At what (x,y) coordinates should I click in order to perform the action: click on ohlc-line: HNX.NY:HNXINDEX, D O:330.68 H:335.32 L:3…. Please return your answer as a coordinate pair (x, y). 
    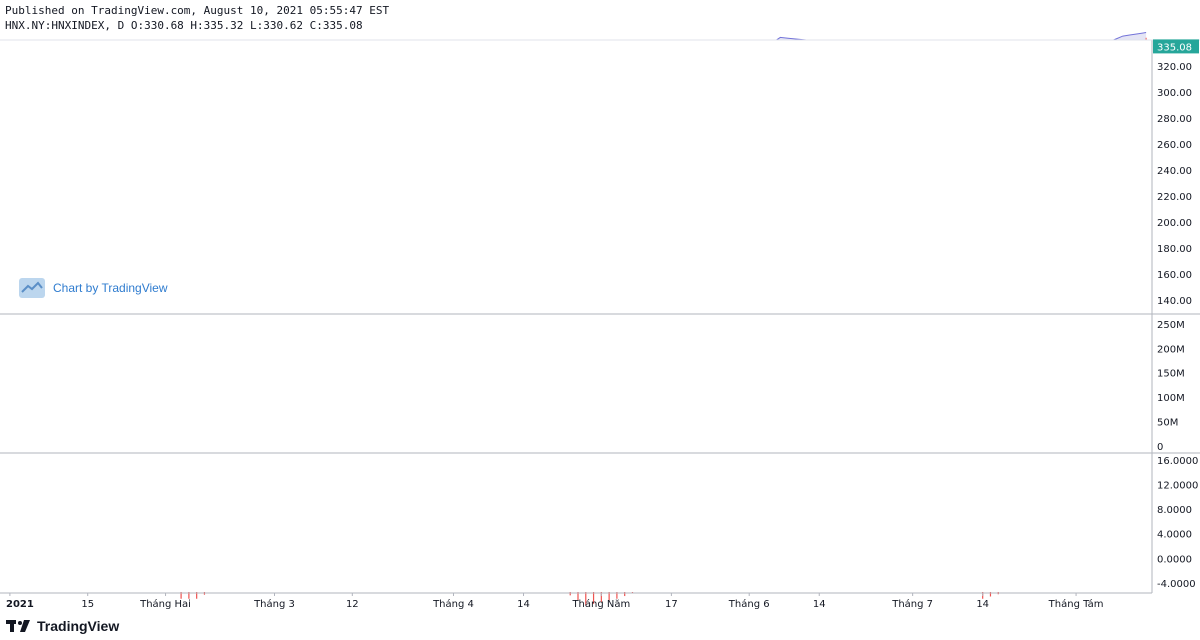
    Looking at the image, I should click on (184, 25).